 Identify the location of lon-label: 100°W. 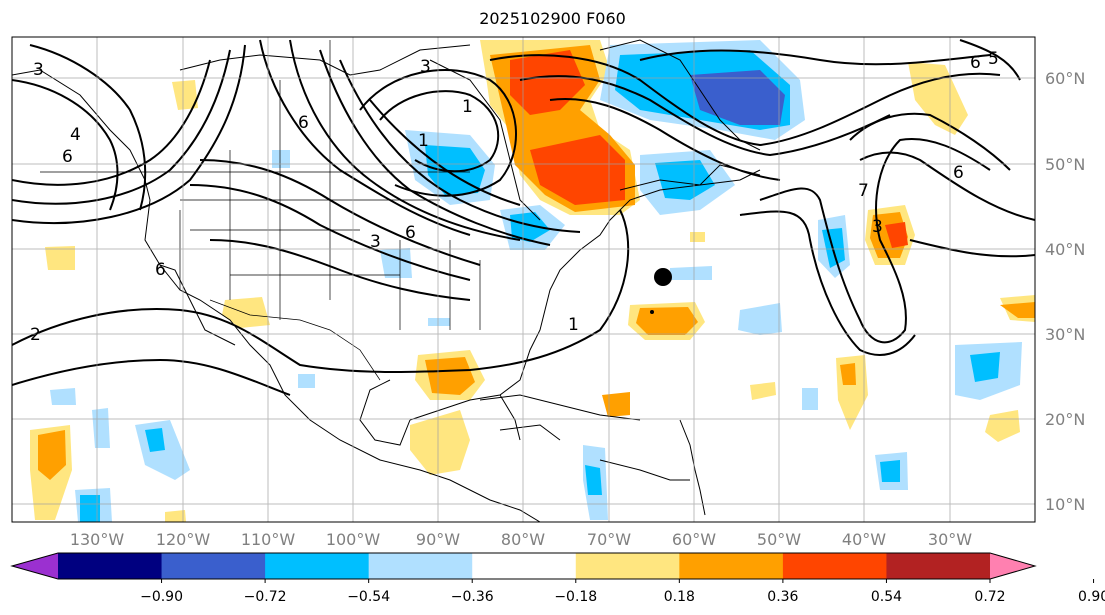
(353, 539).